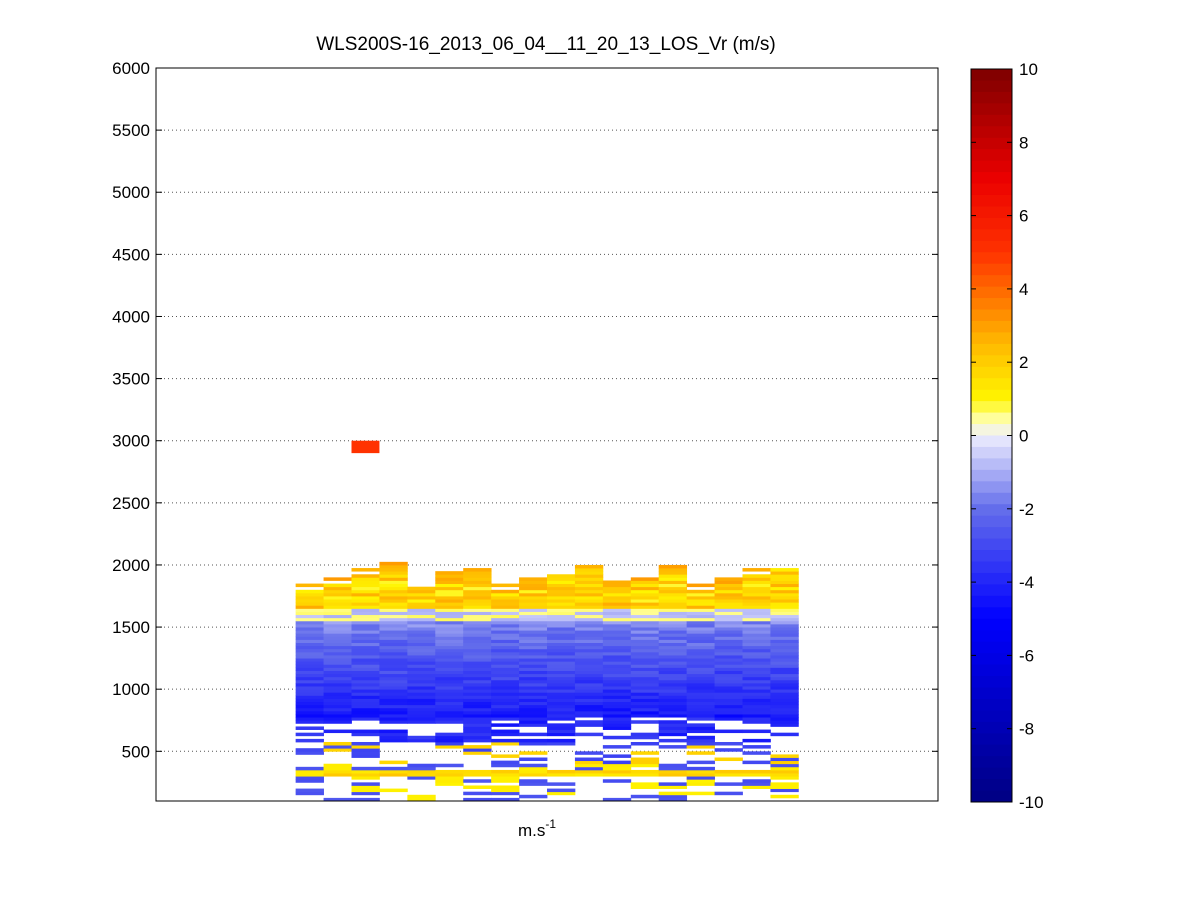 This screenshot has height=901, width=1201. Describe the element at coordinates (537, 828) in the screenshot. I see `x-axis-label: m.s-1` at that location.